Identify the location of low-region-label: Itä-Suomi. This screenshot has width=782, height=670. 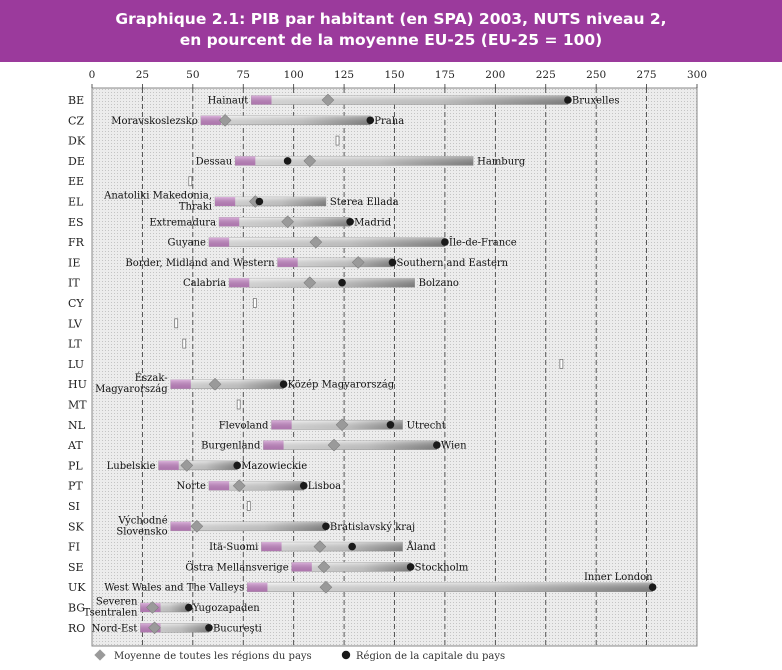
(233, 547).